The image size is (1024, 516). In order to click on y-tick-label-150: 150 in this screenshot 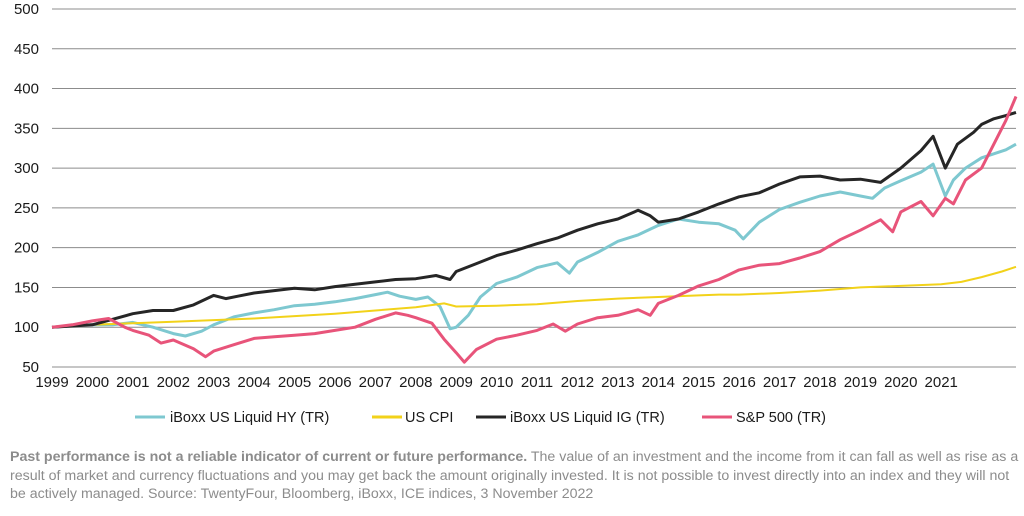, I will do `click(26, 287)`.